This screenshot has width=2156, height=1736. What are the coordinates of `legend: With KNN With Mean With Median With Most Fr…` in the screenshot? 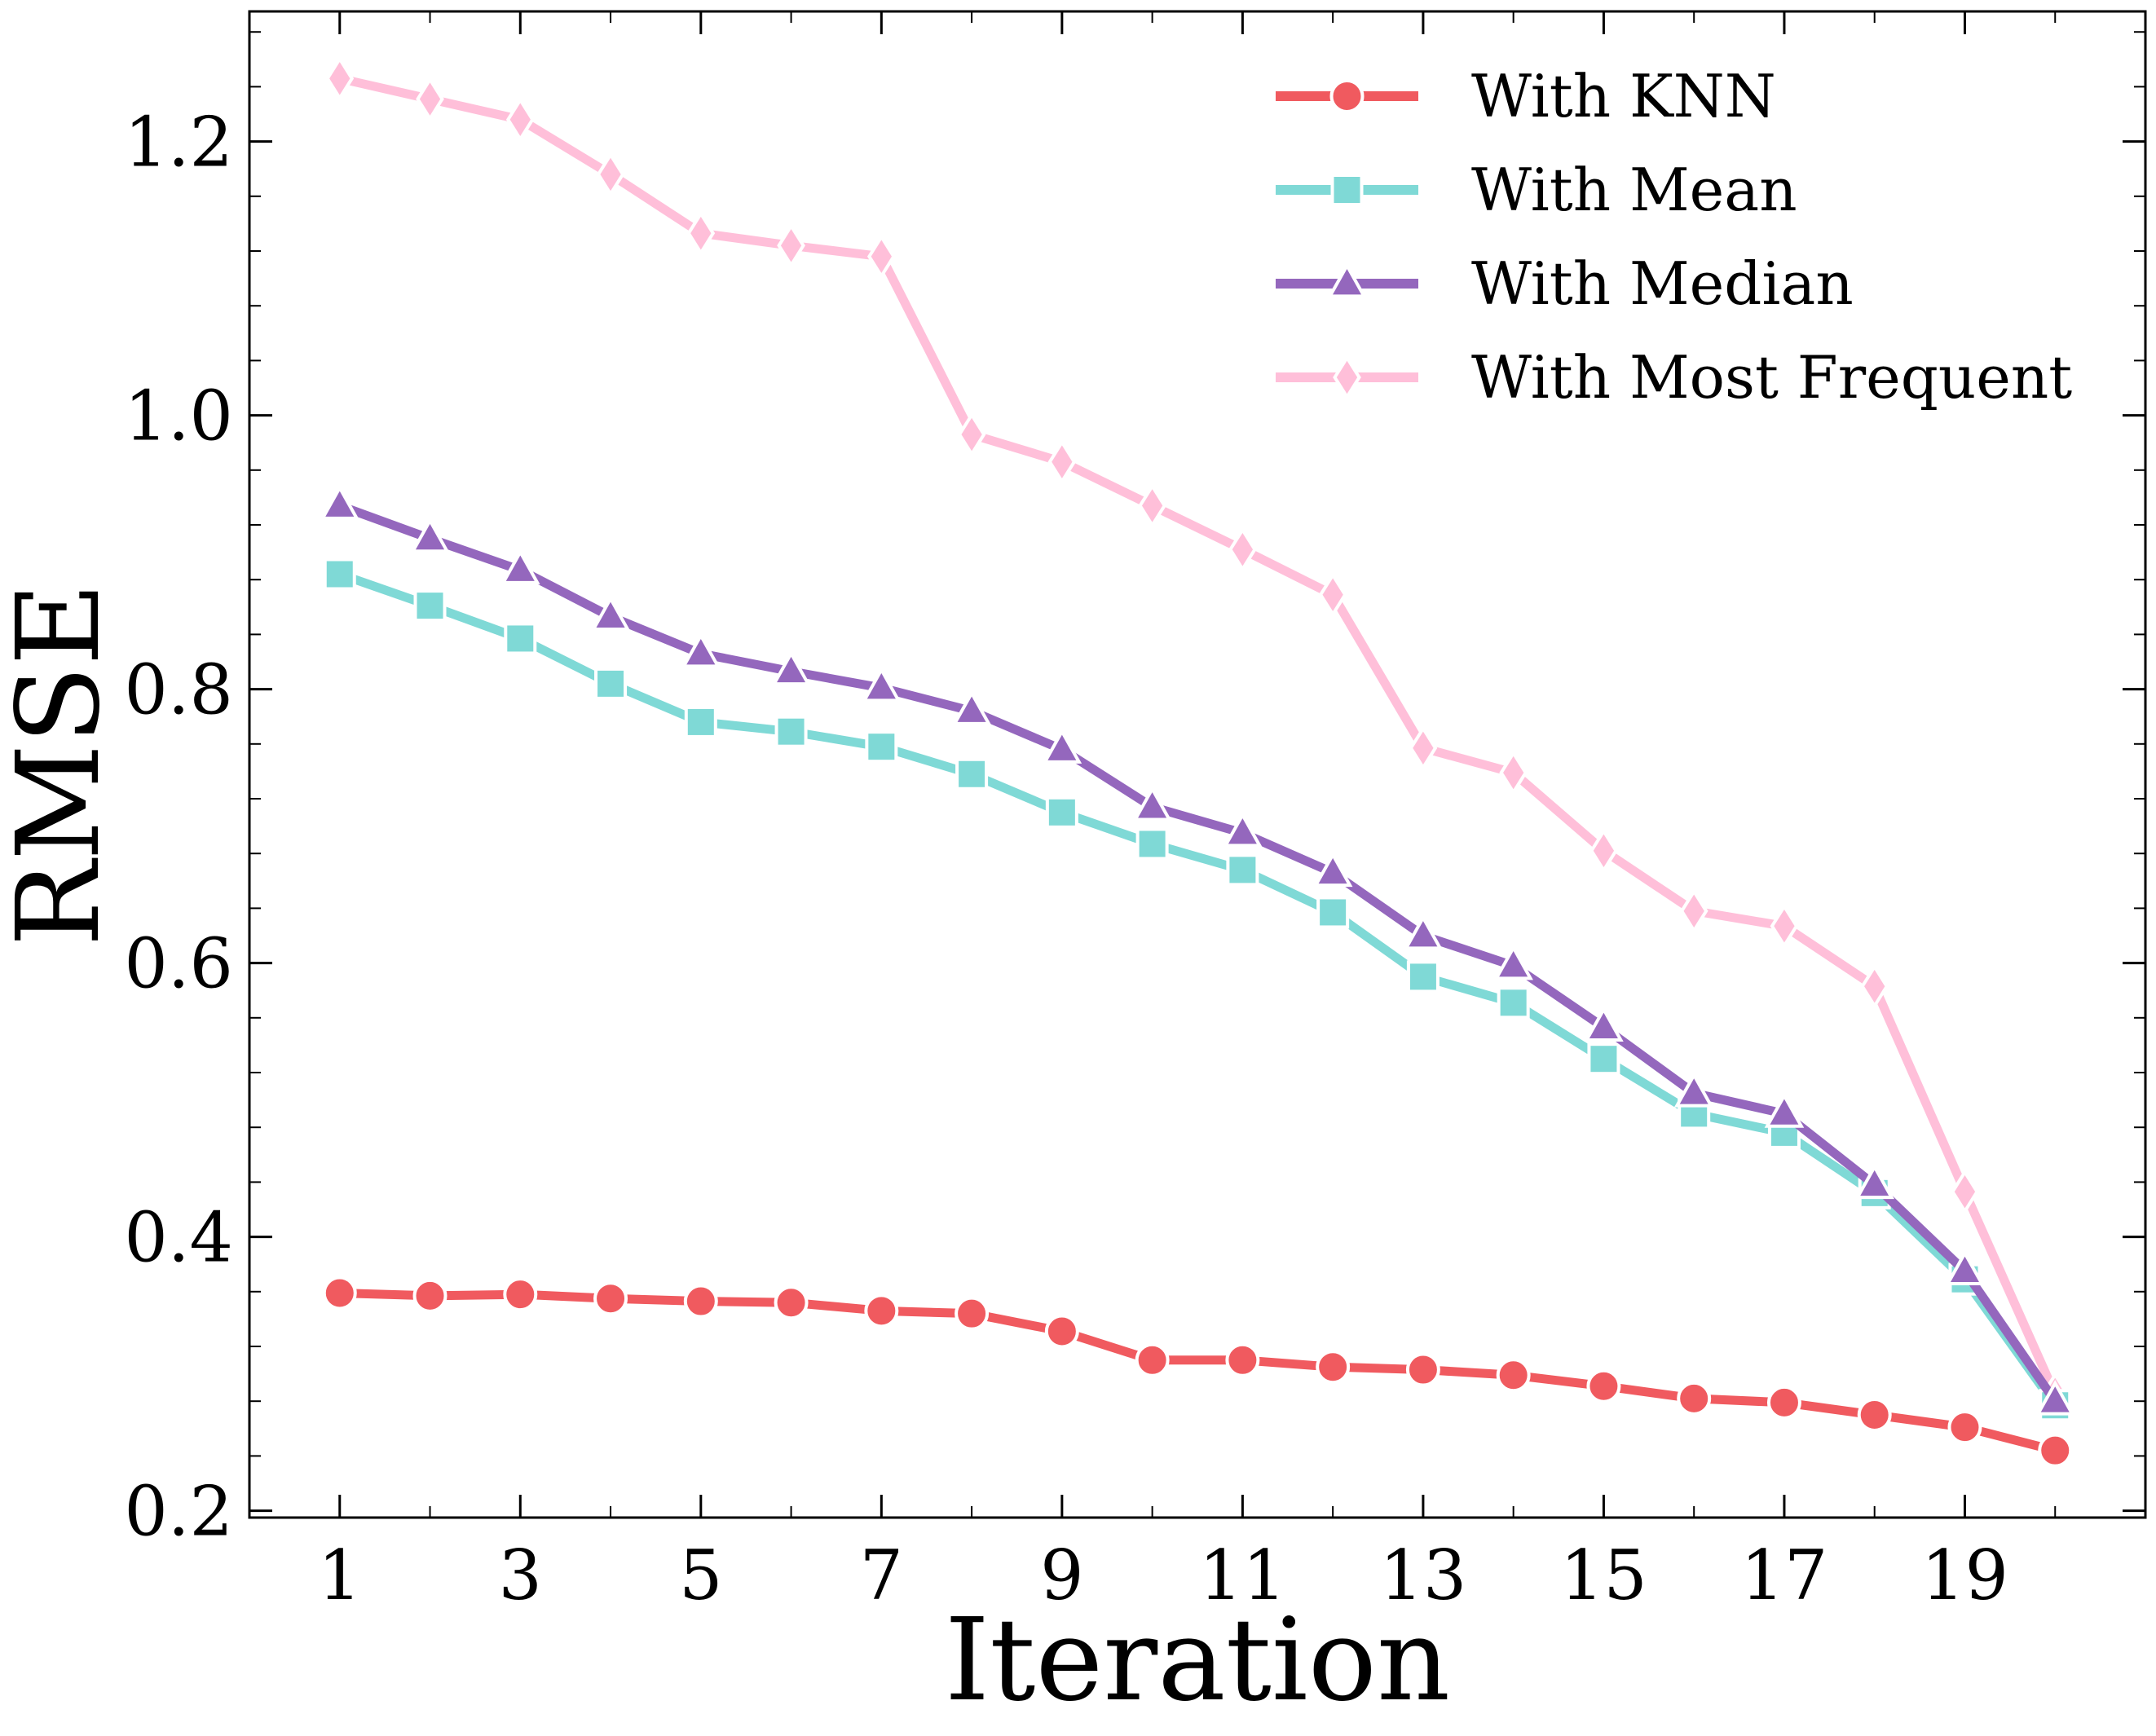 It's located at (1674, 237).